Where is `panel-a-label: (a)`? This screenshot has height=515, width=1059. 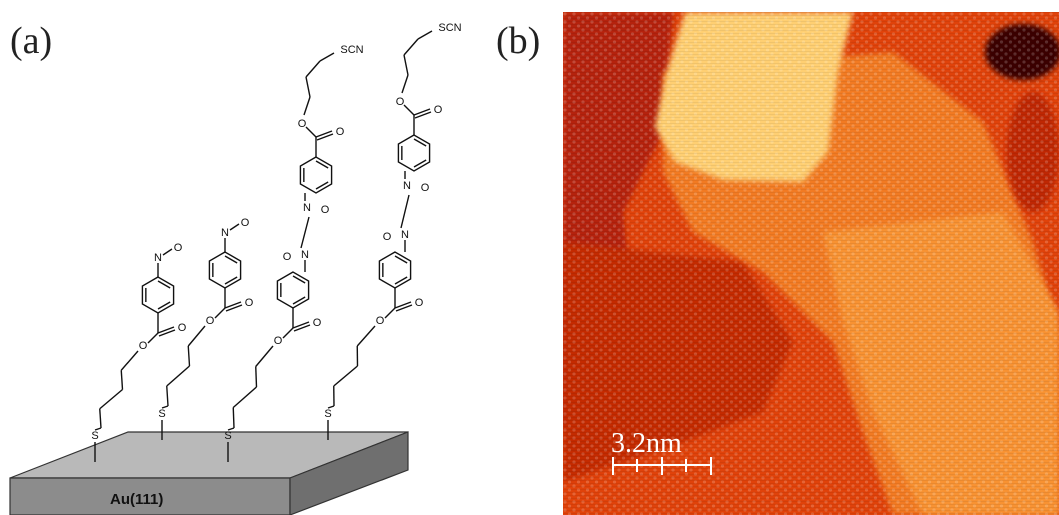 panel-a-label: (a) is located at coordinates (31, 41).